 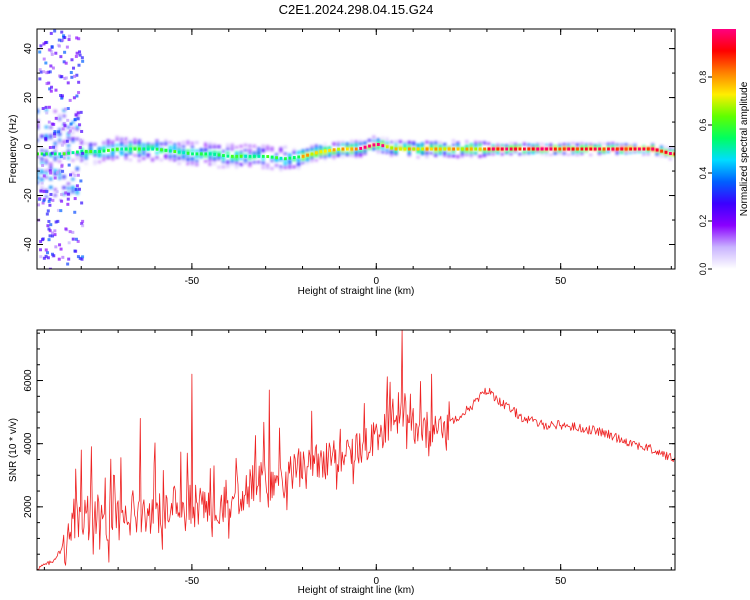 I want to click on x-tick-label: -50, so click(x=192, y=281).